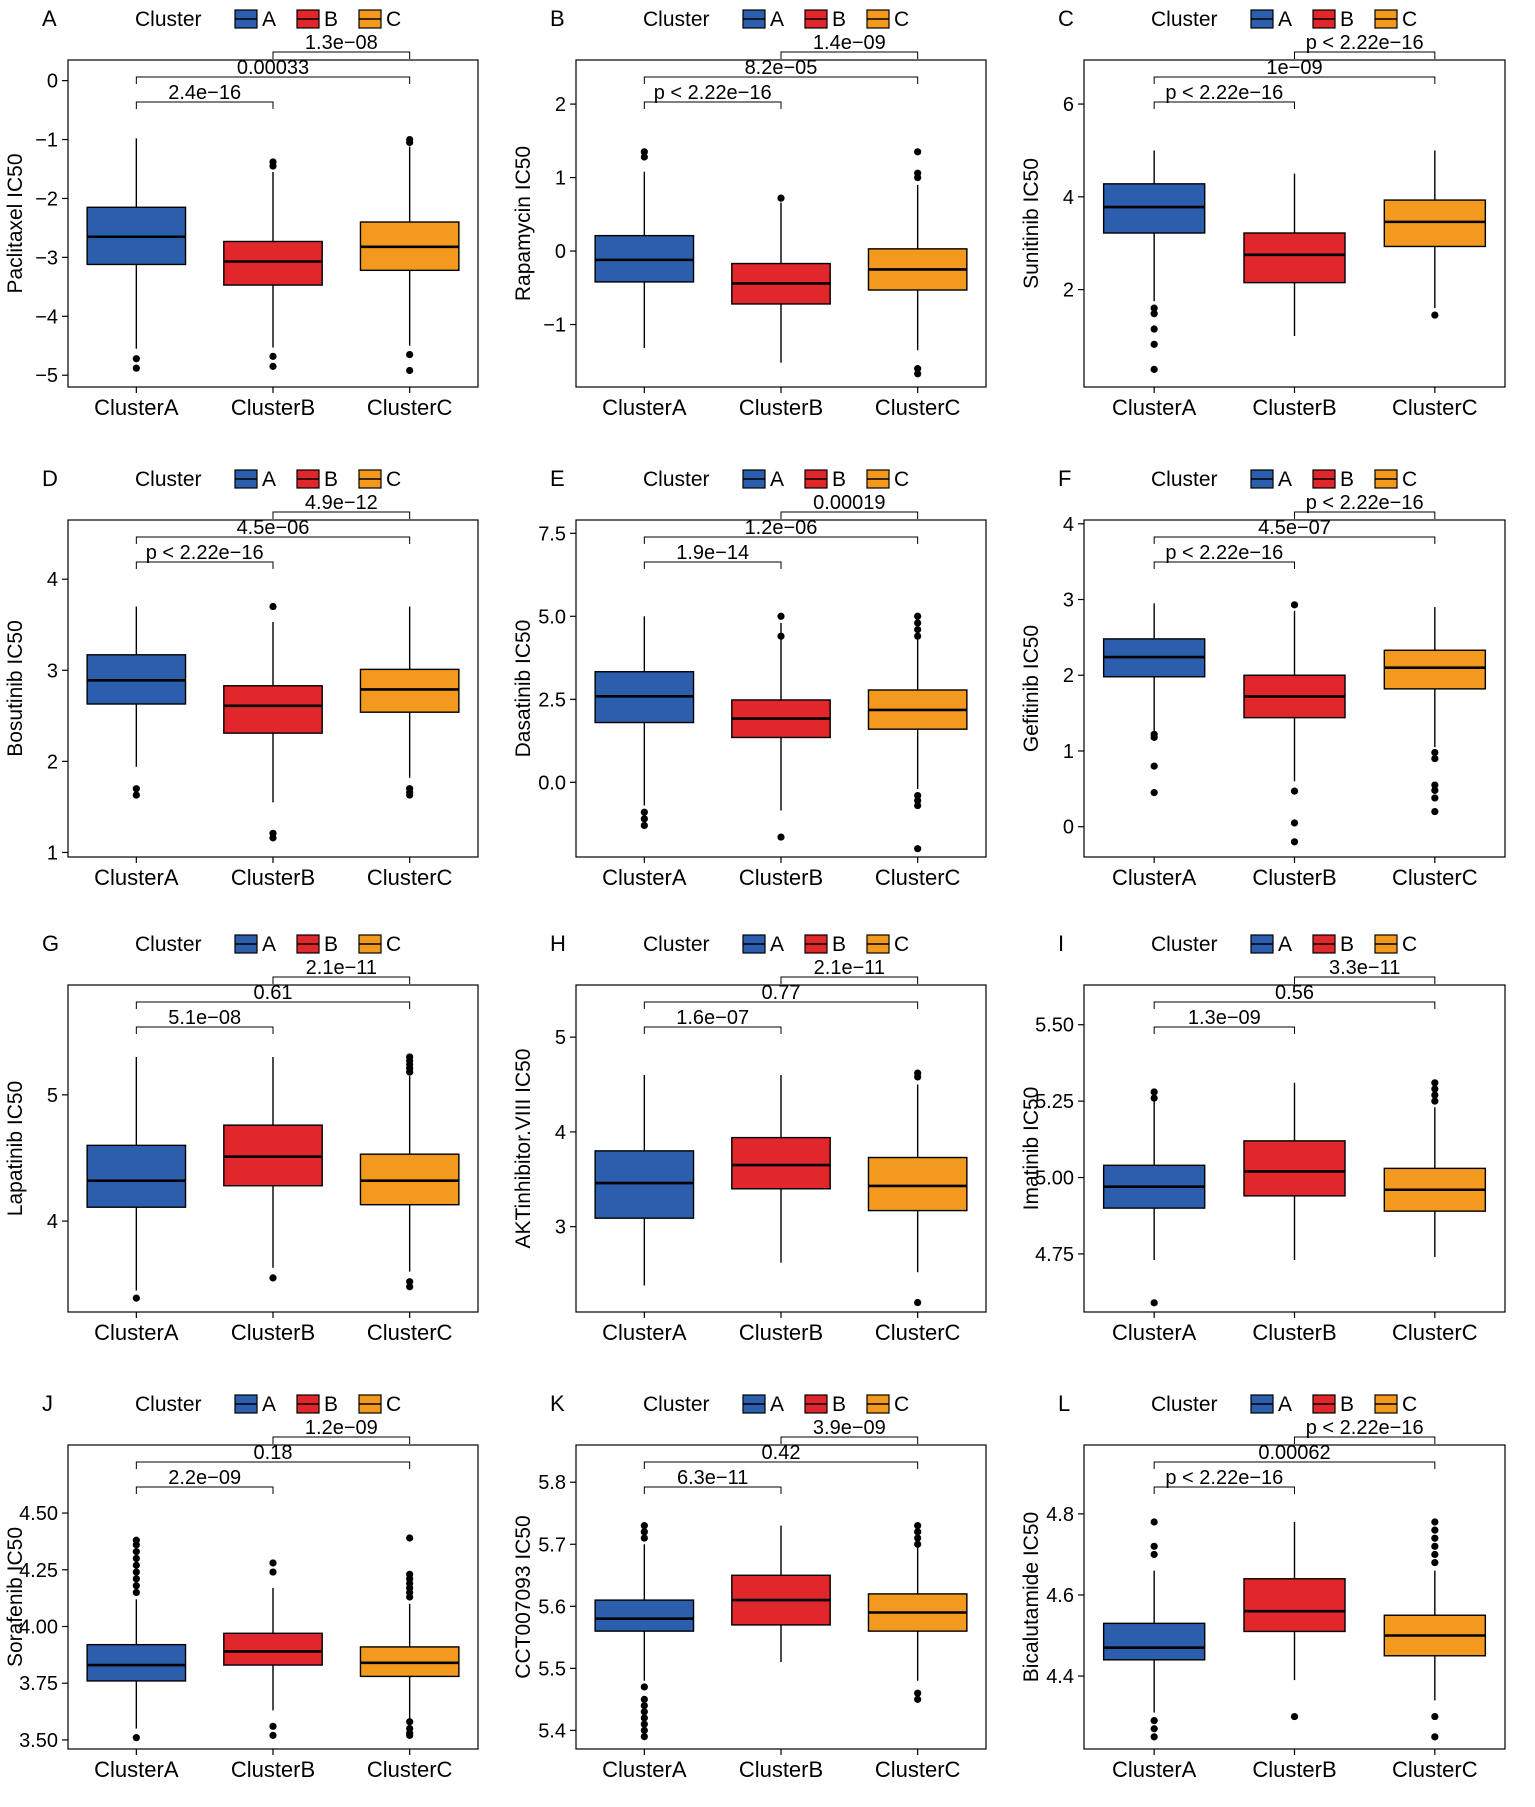 This screenshot has width=1535, height=1807. What do you see at coordinates (781, 530) in the screenshot?
I see `comparison-bracket: 1.2e−06` at bounding box center [781, 530].